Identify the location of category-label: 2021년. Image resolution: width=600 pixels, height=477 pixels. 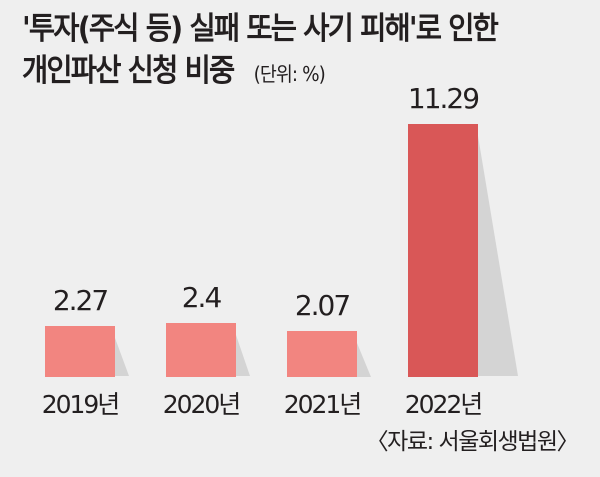
(323, 404).